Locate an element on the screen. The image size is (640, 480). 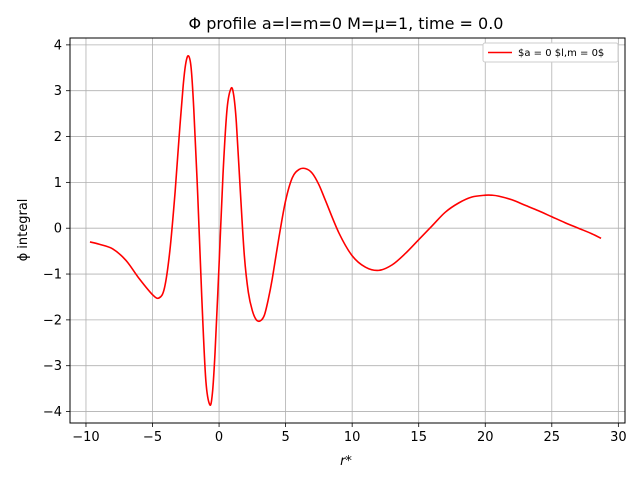
x-tick-label: −5 is located at coordinates (152, 437).